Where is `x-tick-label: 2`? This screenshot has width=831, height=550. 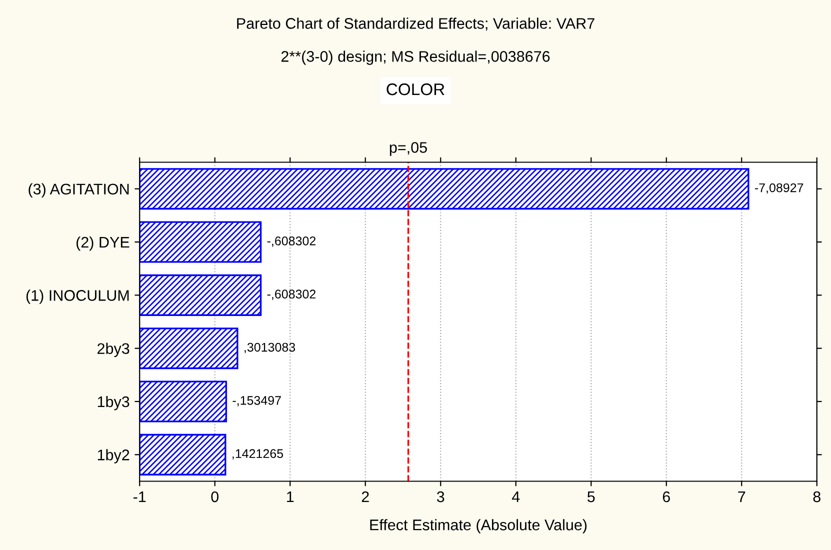
x-tick-label: 2 is located at coordinates (365, 496).